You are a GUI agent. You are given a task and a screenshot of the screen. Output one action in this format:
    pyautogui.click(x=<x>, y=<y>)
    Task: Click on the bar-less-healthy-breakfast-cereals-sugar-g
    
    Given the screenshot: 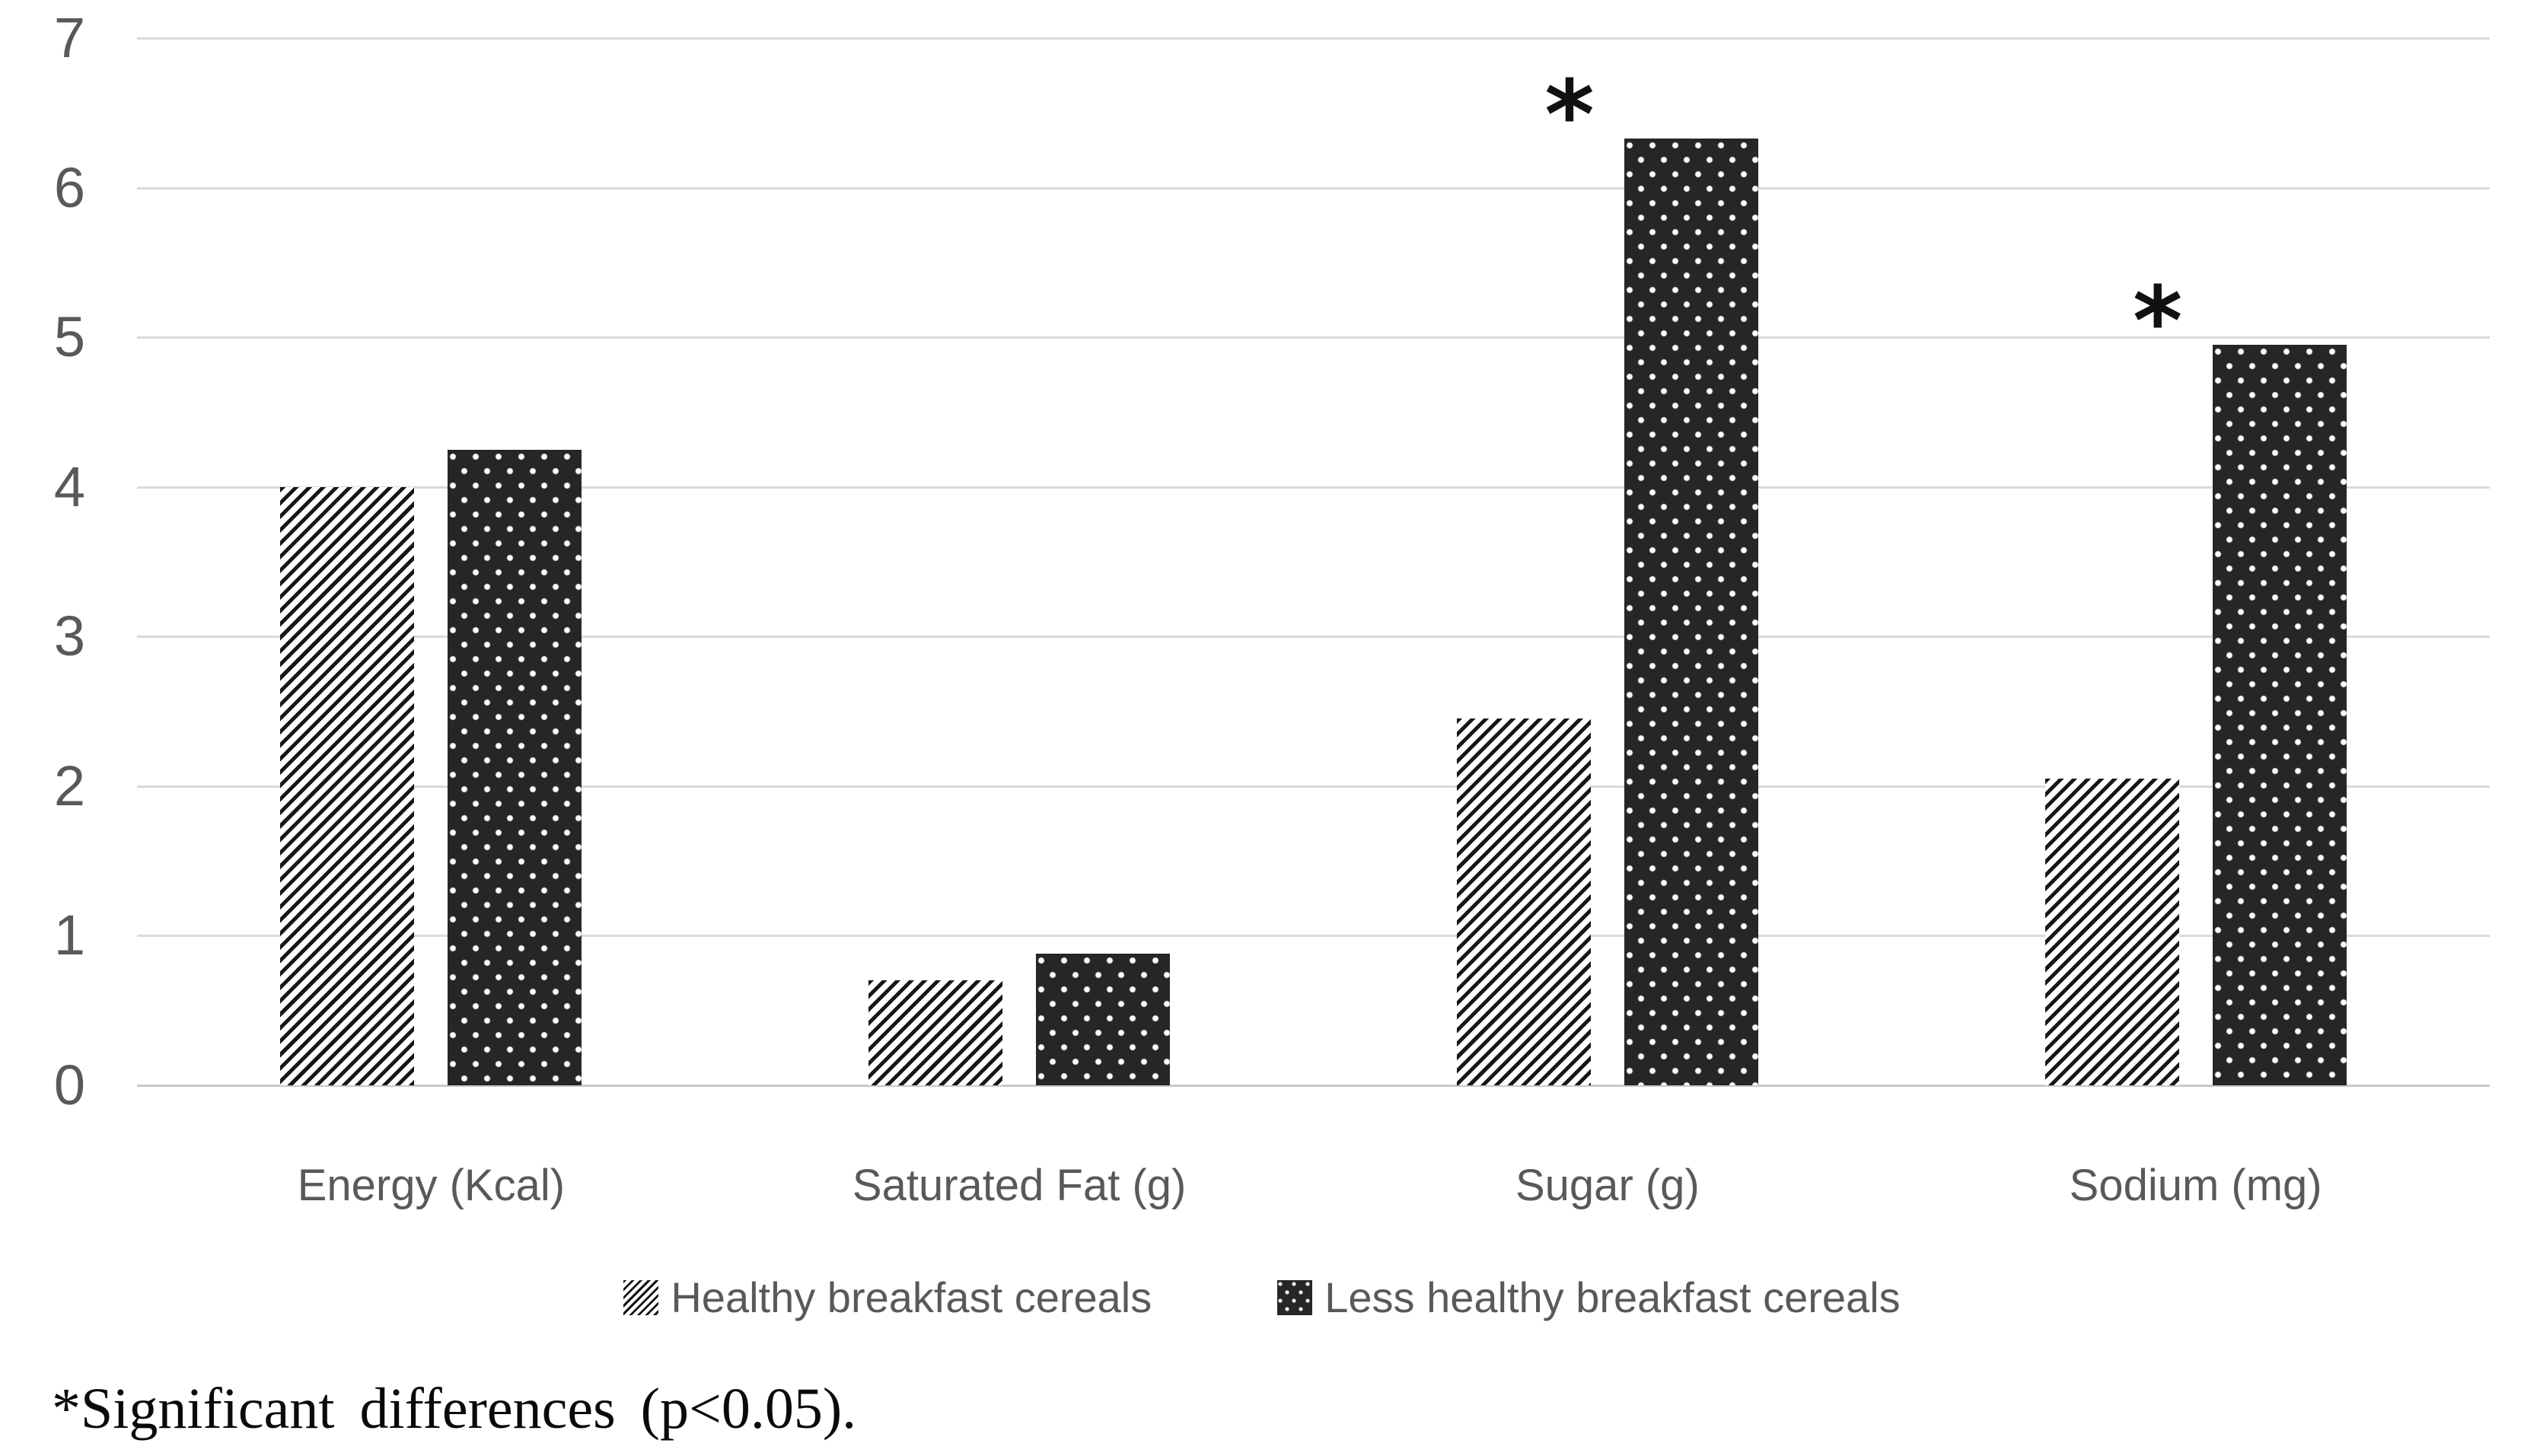 What is the action you would take?
    pyautogui.click(x=1691, y=611)
    